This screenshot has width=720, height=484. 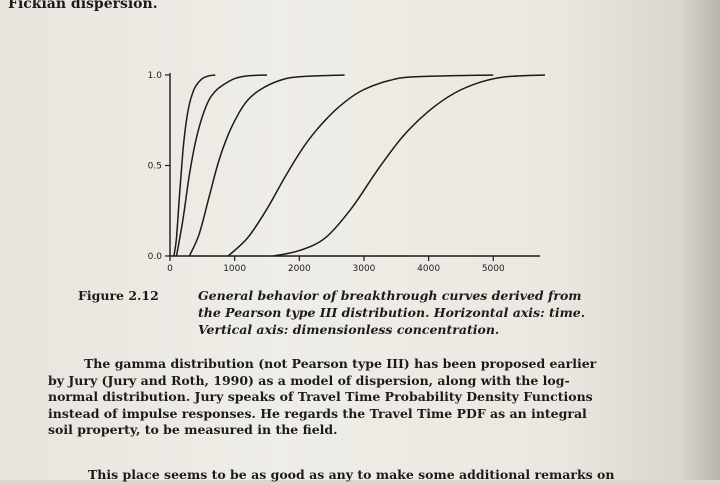 What do you see at coordinates (299, 269) in the screenshot?
I see `x-tick-label-2: 2000` at bounding box center [299, 269].